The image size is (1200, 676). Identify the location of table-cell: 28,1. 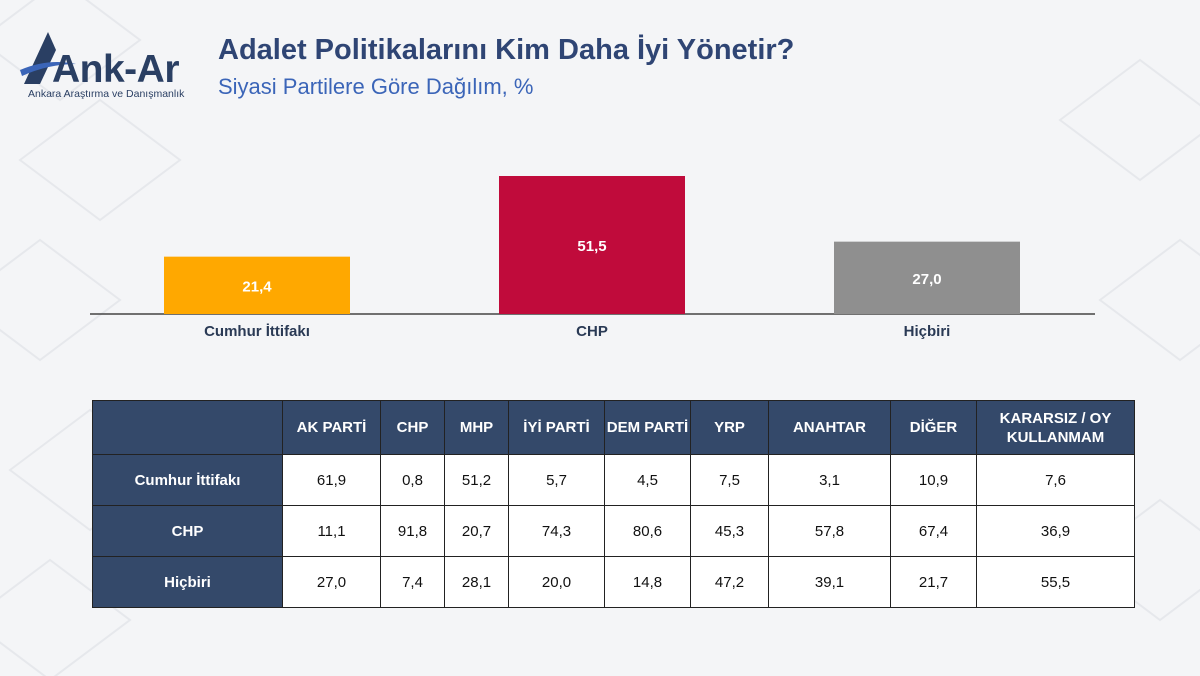
(476, 582).